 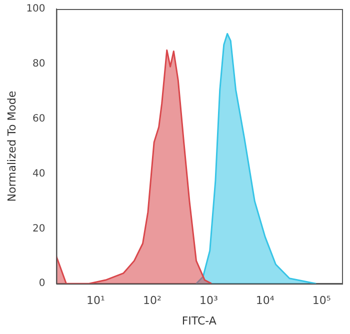 What do you see at coordinates (152, 301) in the screenshot?
I see `x-tick-label: 10²` at bounding box center [152, 301].